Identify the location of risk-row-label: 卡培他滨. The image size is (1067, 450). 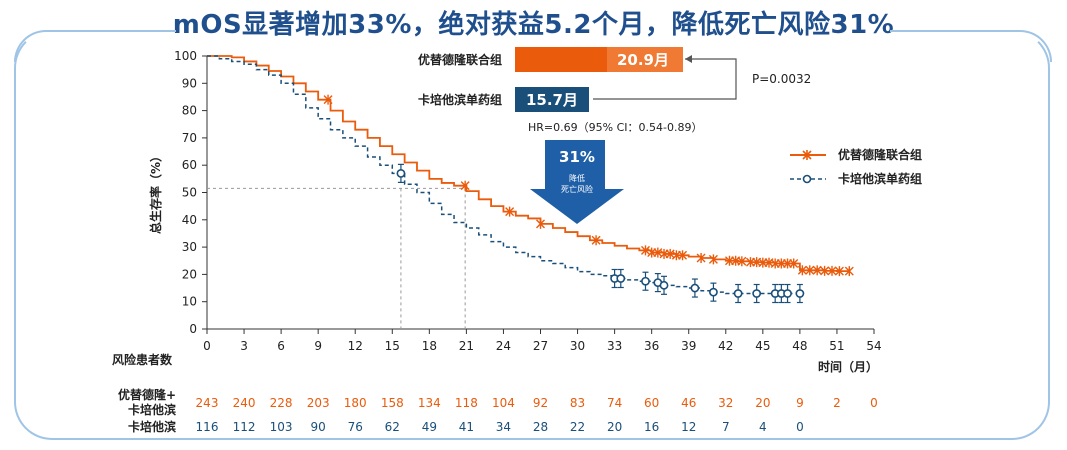
(152, 409).